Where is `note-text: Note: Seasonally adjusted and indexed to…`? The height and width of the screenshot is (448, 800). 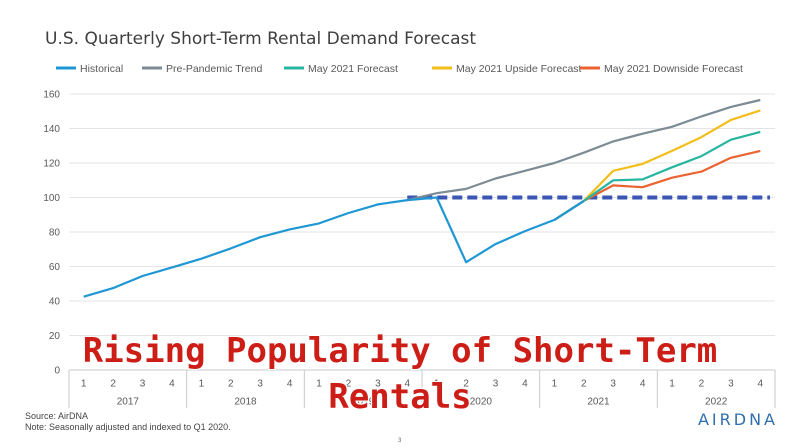 note-text: Note: Seasonally adjusted and indexed to… is located at coordinates (128, 427).